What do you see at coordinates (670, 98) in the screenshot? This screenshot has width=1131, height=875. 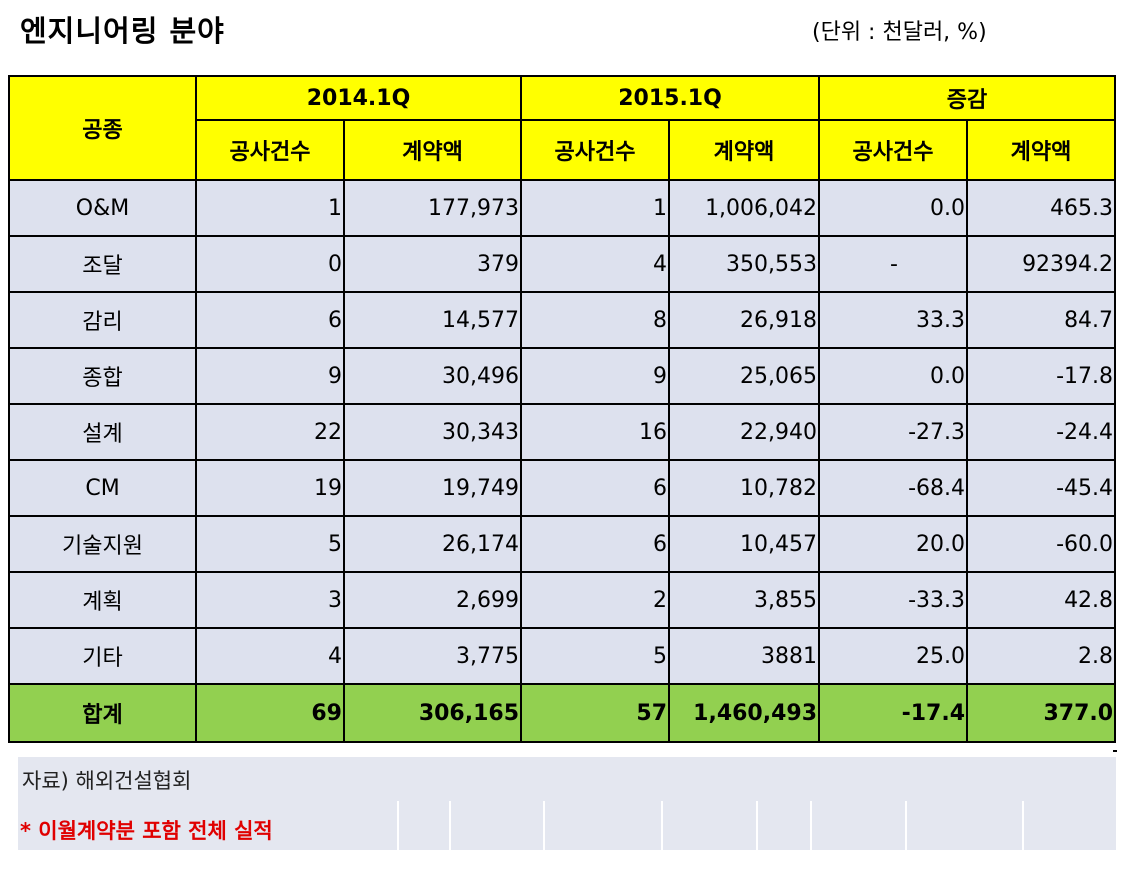 I see `header-period-2015: 2015.1Q` at bounding box center [670, 98].